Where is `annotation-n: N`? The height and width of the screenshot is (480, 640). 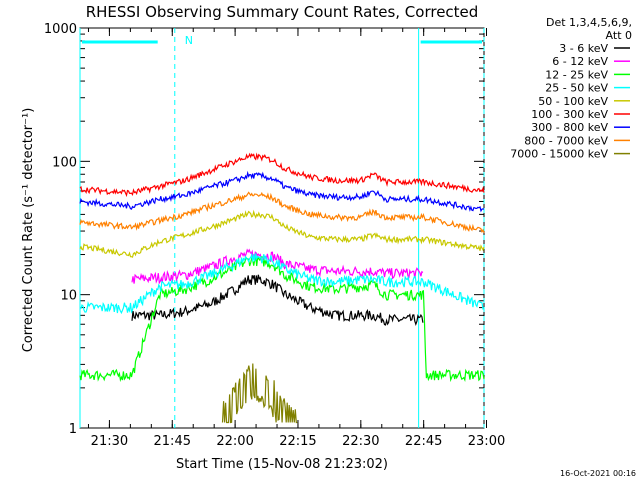
annotation-n: N is located at coordinates (189, 40).